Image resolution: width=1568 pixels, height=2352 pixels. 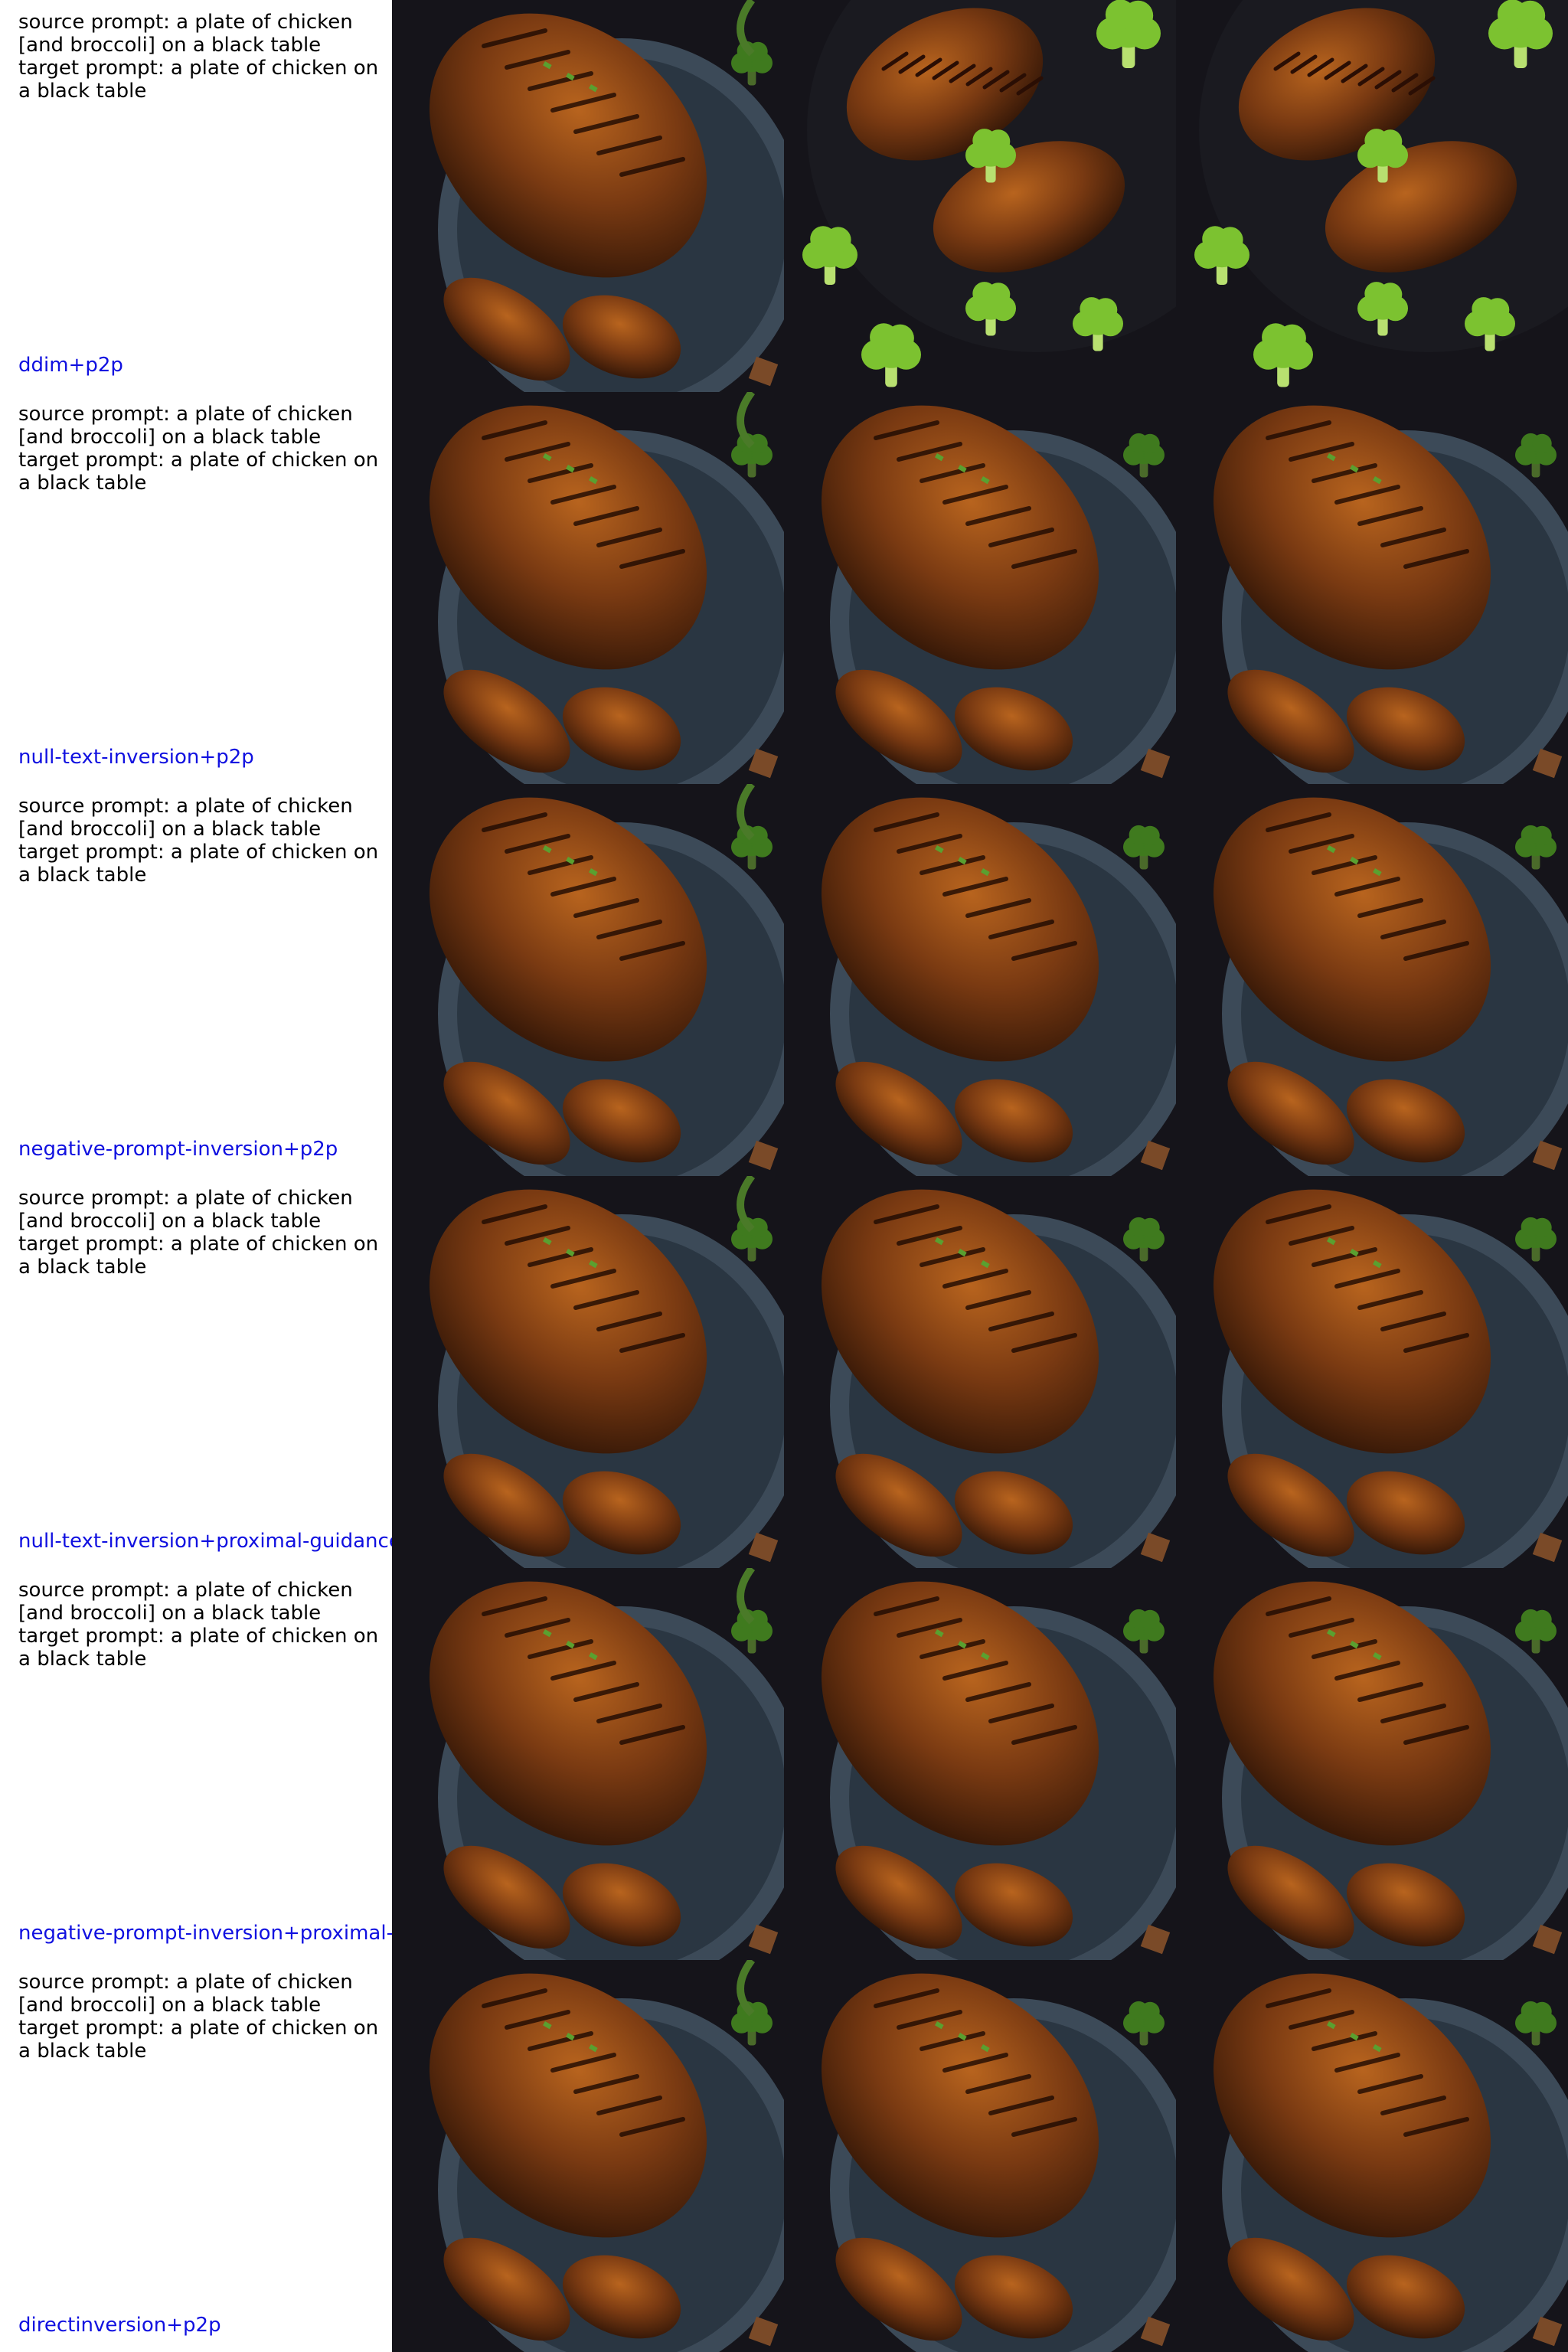 I want to click on method-label: ddim+p2p, so click(x=70, y=365).